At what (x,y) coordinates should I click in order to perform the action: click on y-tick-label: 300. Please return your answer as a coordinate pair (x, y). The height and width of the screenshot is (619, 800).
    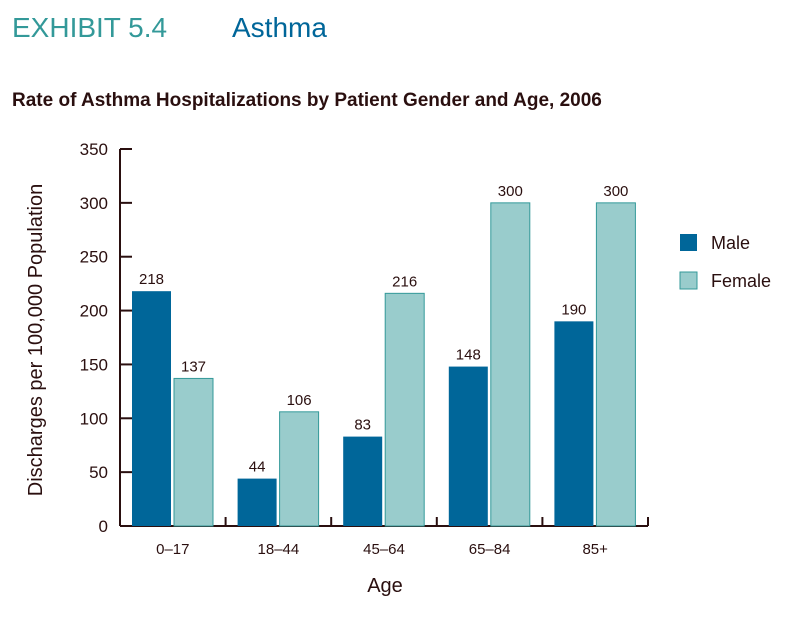
    Looking at the image, I should click on (94, 203).